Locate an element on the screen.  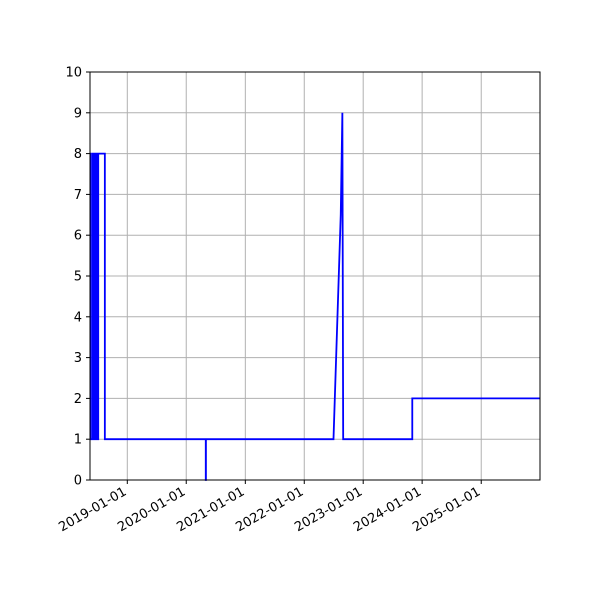
y-tick-label: 0 is located at coordinates (78, 481).